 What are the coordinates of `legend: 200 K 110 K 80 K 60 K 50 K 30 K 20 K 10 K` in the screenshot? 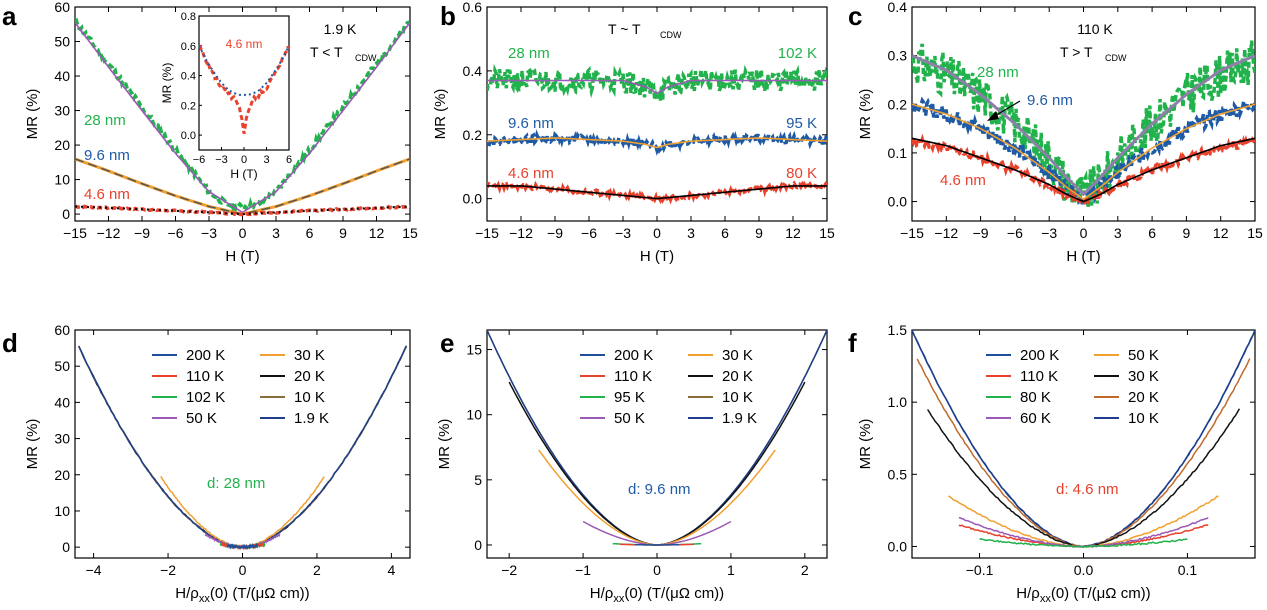 It's located at (1072, 387).